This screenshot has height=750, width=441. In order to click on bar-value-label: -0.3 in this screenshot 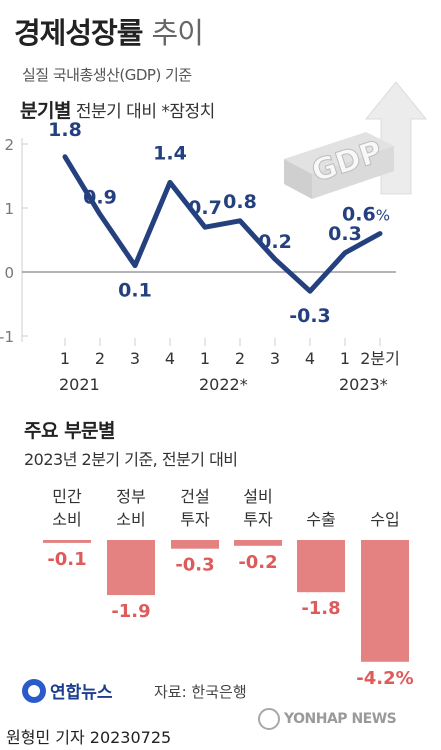, I will do `click(194, 565)`.